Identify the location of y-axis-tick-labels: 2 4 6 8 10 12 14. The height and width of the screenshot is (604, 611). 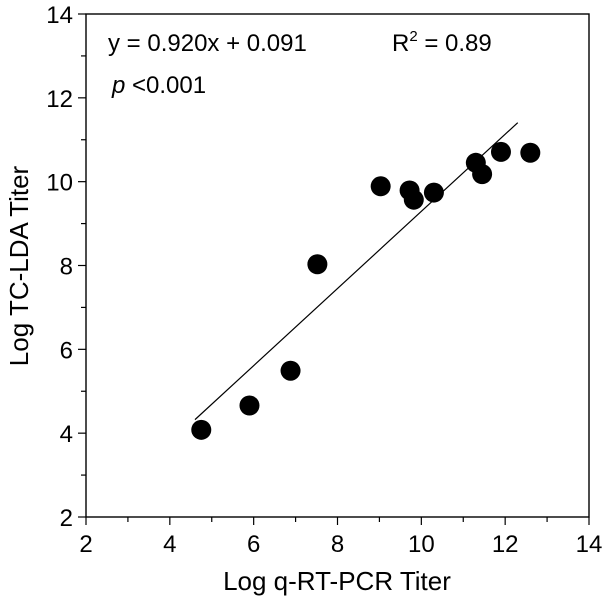
(59, 267).